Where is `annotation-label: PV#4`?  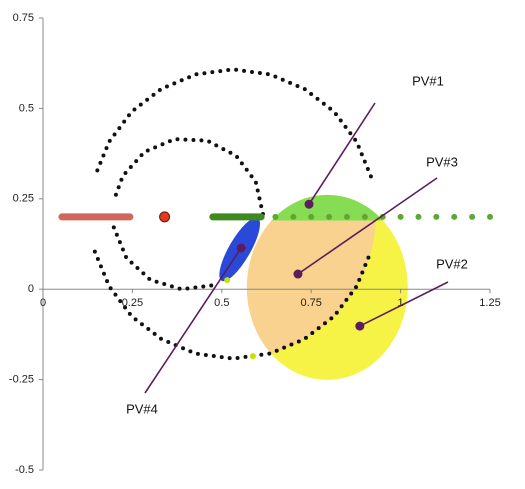
annotation-label: PV#4 is located at coordinates (142, 408).